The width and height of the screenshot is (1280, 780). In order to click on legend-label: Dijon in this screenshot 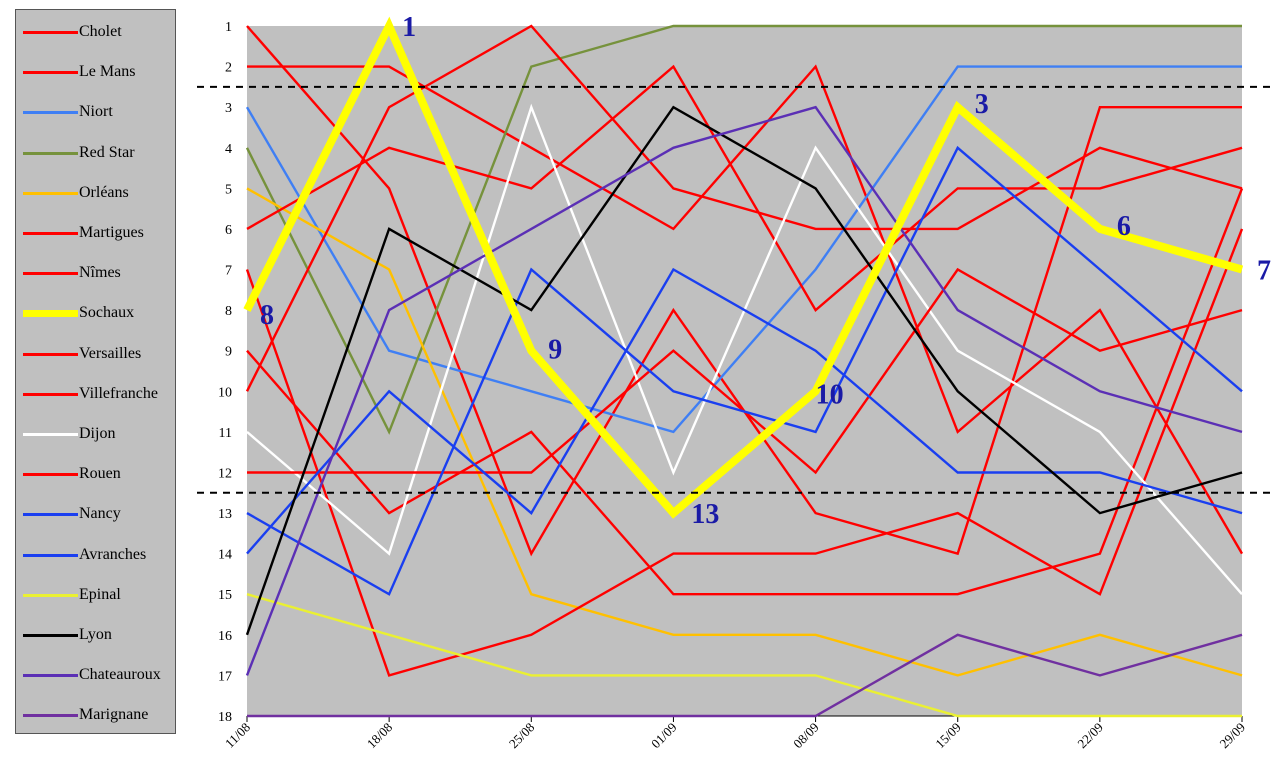, I will do `click(97, 433)`.